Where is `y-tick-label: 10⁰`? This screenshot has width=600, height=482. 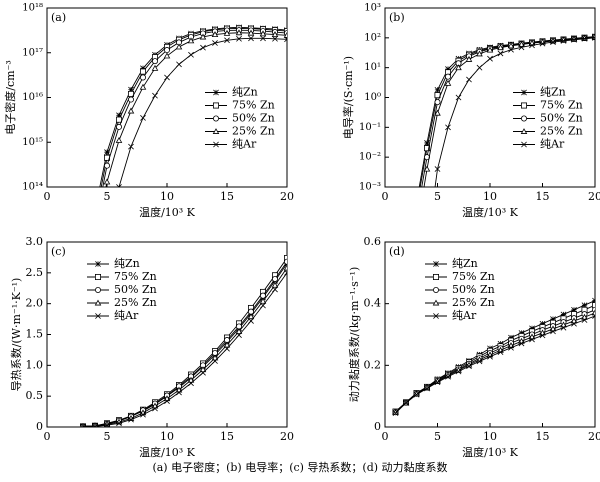 y-tick-label: 10⁰ is located at coordinates (372, 97).